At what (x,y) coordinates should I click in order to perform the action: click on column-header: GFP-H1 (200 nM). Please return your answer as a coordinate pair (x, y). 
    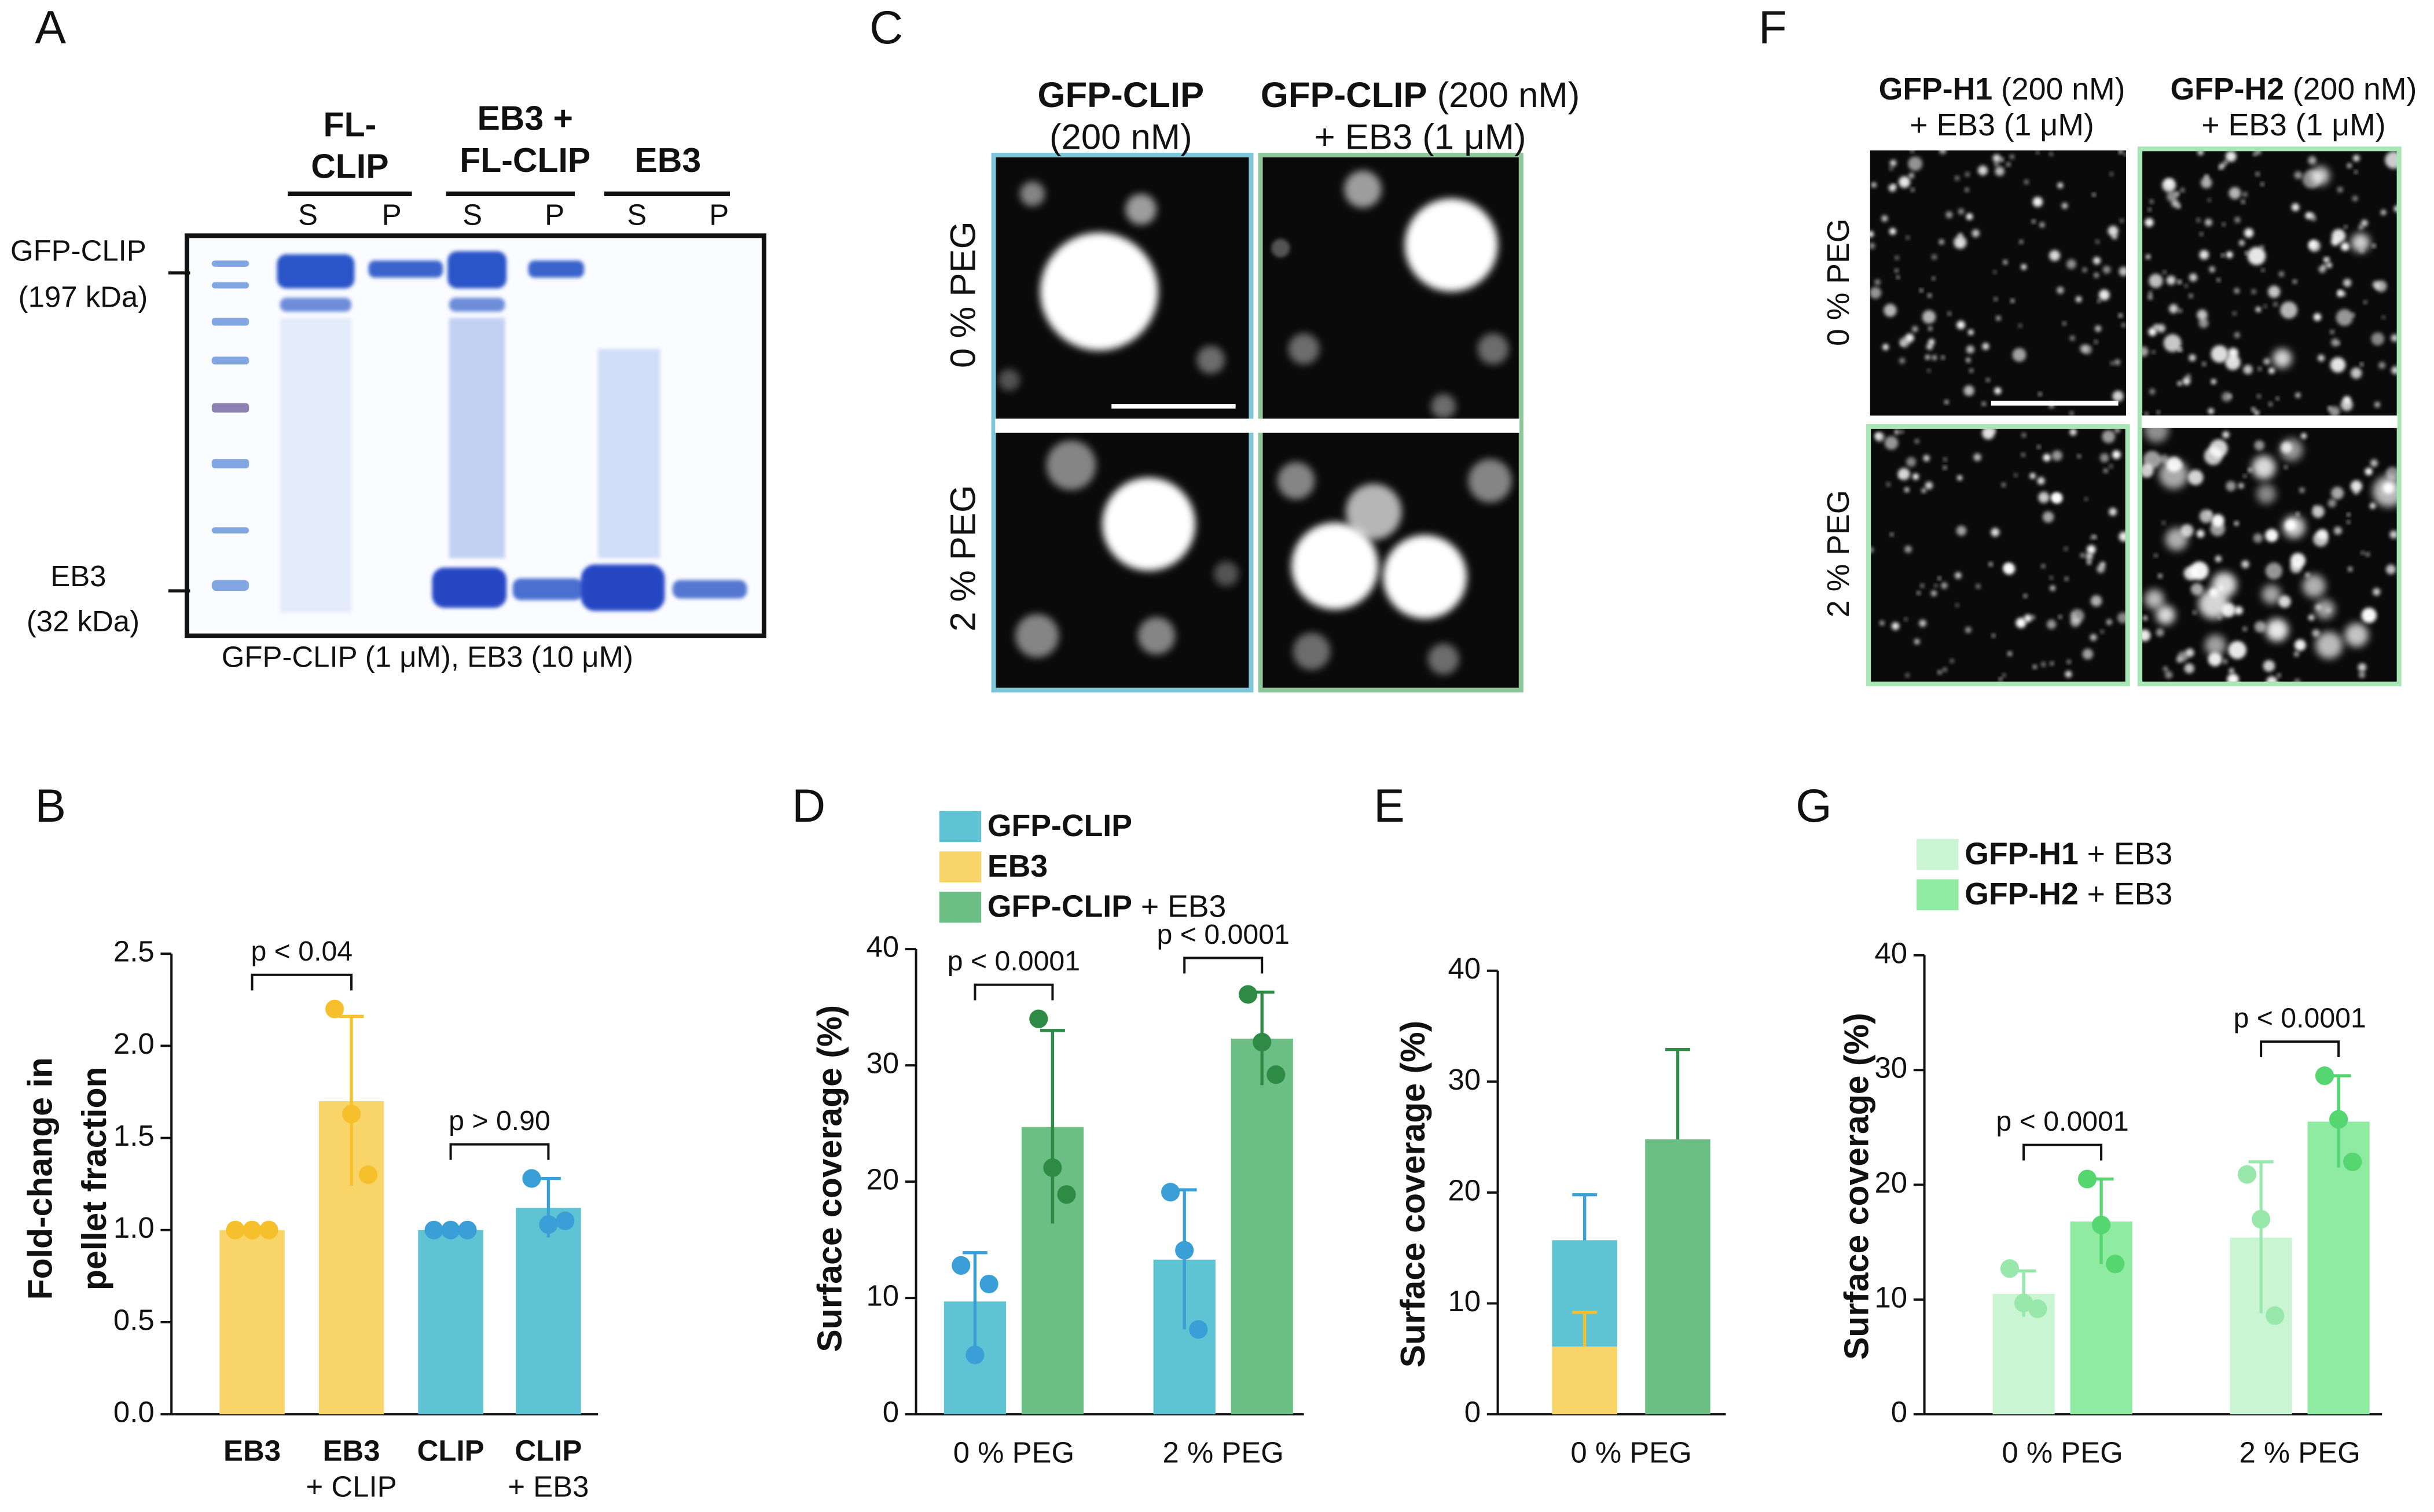
    Looking at the image, I should click on (2002, 89).